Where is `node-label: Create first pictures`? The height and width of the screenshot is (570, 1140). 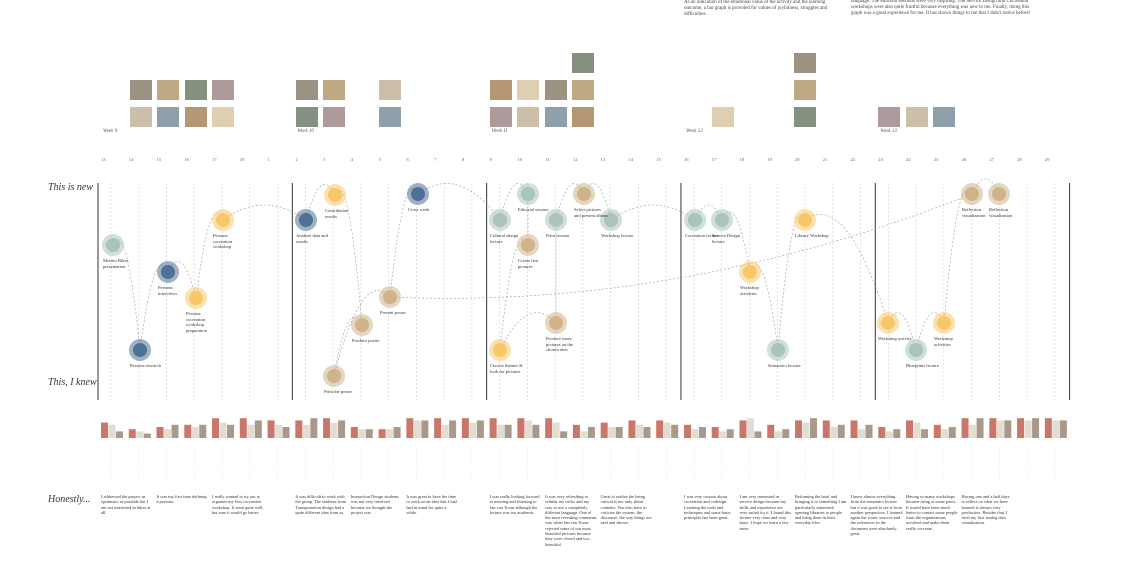
node-label: Create first pictures is located at coordinates (528, 263).